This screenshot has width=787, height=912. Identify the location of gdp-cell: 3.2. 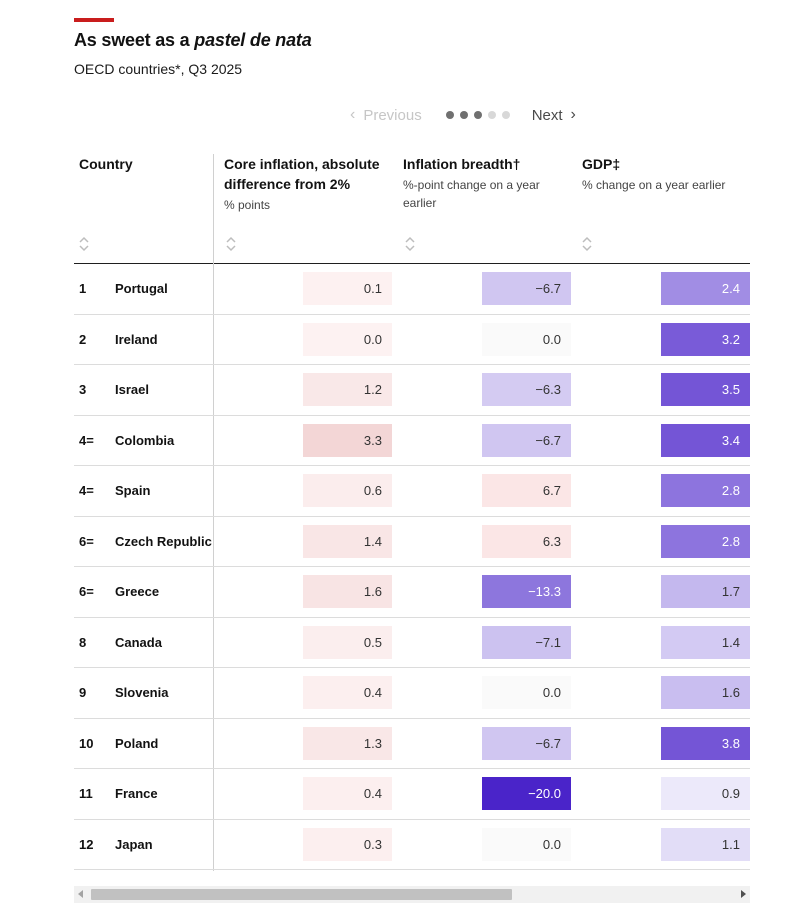
(705, 339).